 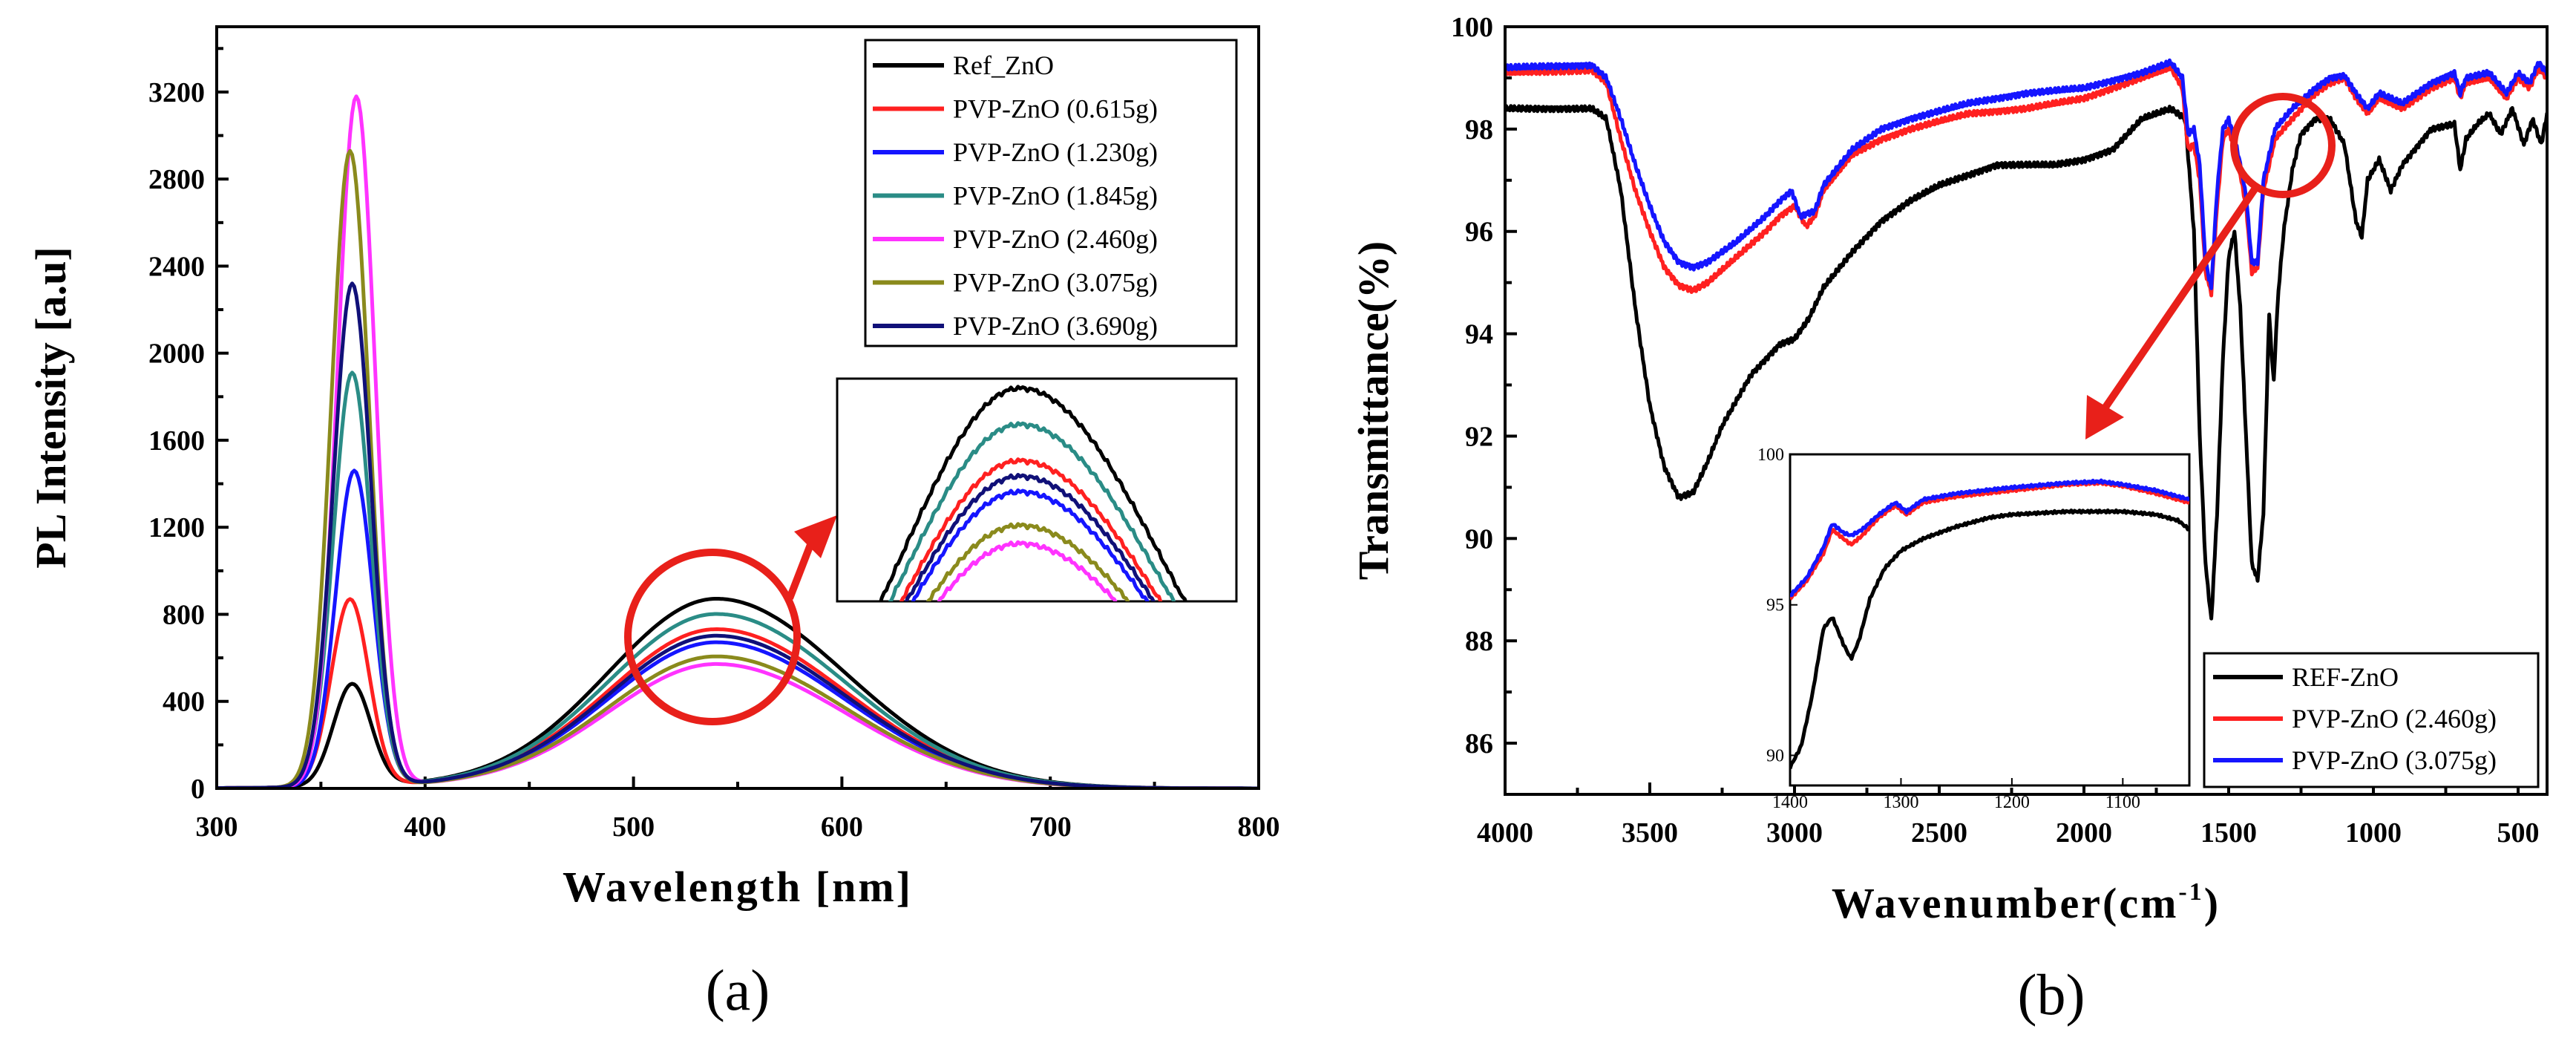 What do you see at coordinates (1775, 755) in the screenshot?
I see `chart-b-inset-y-tick-label: 90` at bounding box center [1775, 755].